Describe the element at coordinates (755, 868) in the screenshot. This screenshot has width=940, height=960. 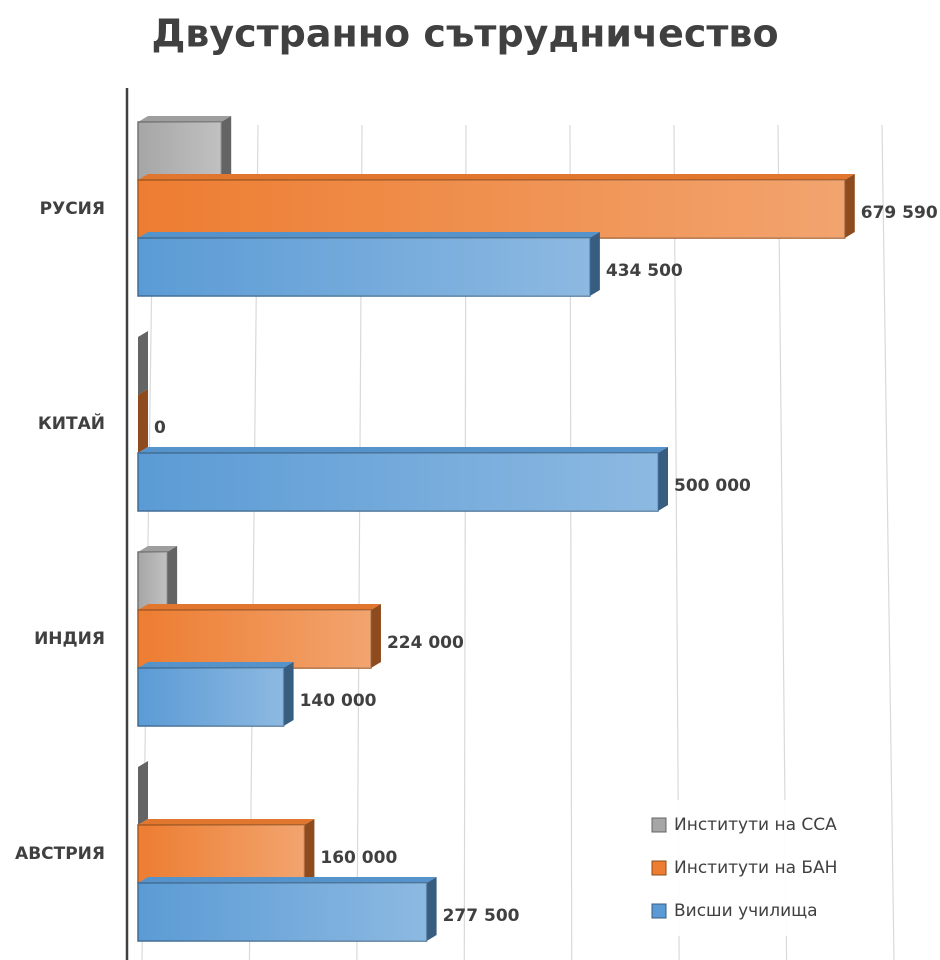
I see `legend-label: Институти на БАН` at that location.